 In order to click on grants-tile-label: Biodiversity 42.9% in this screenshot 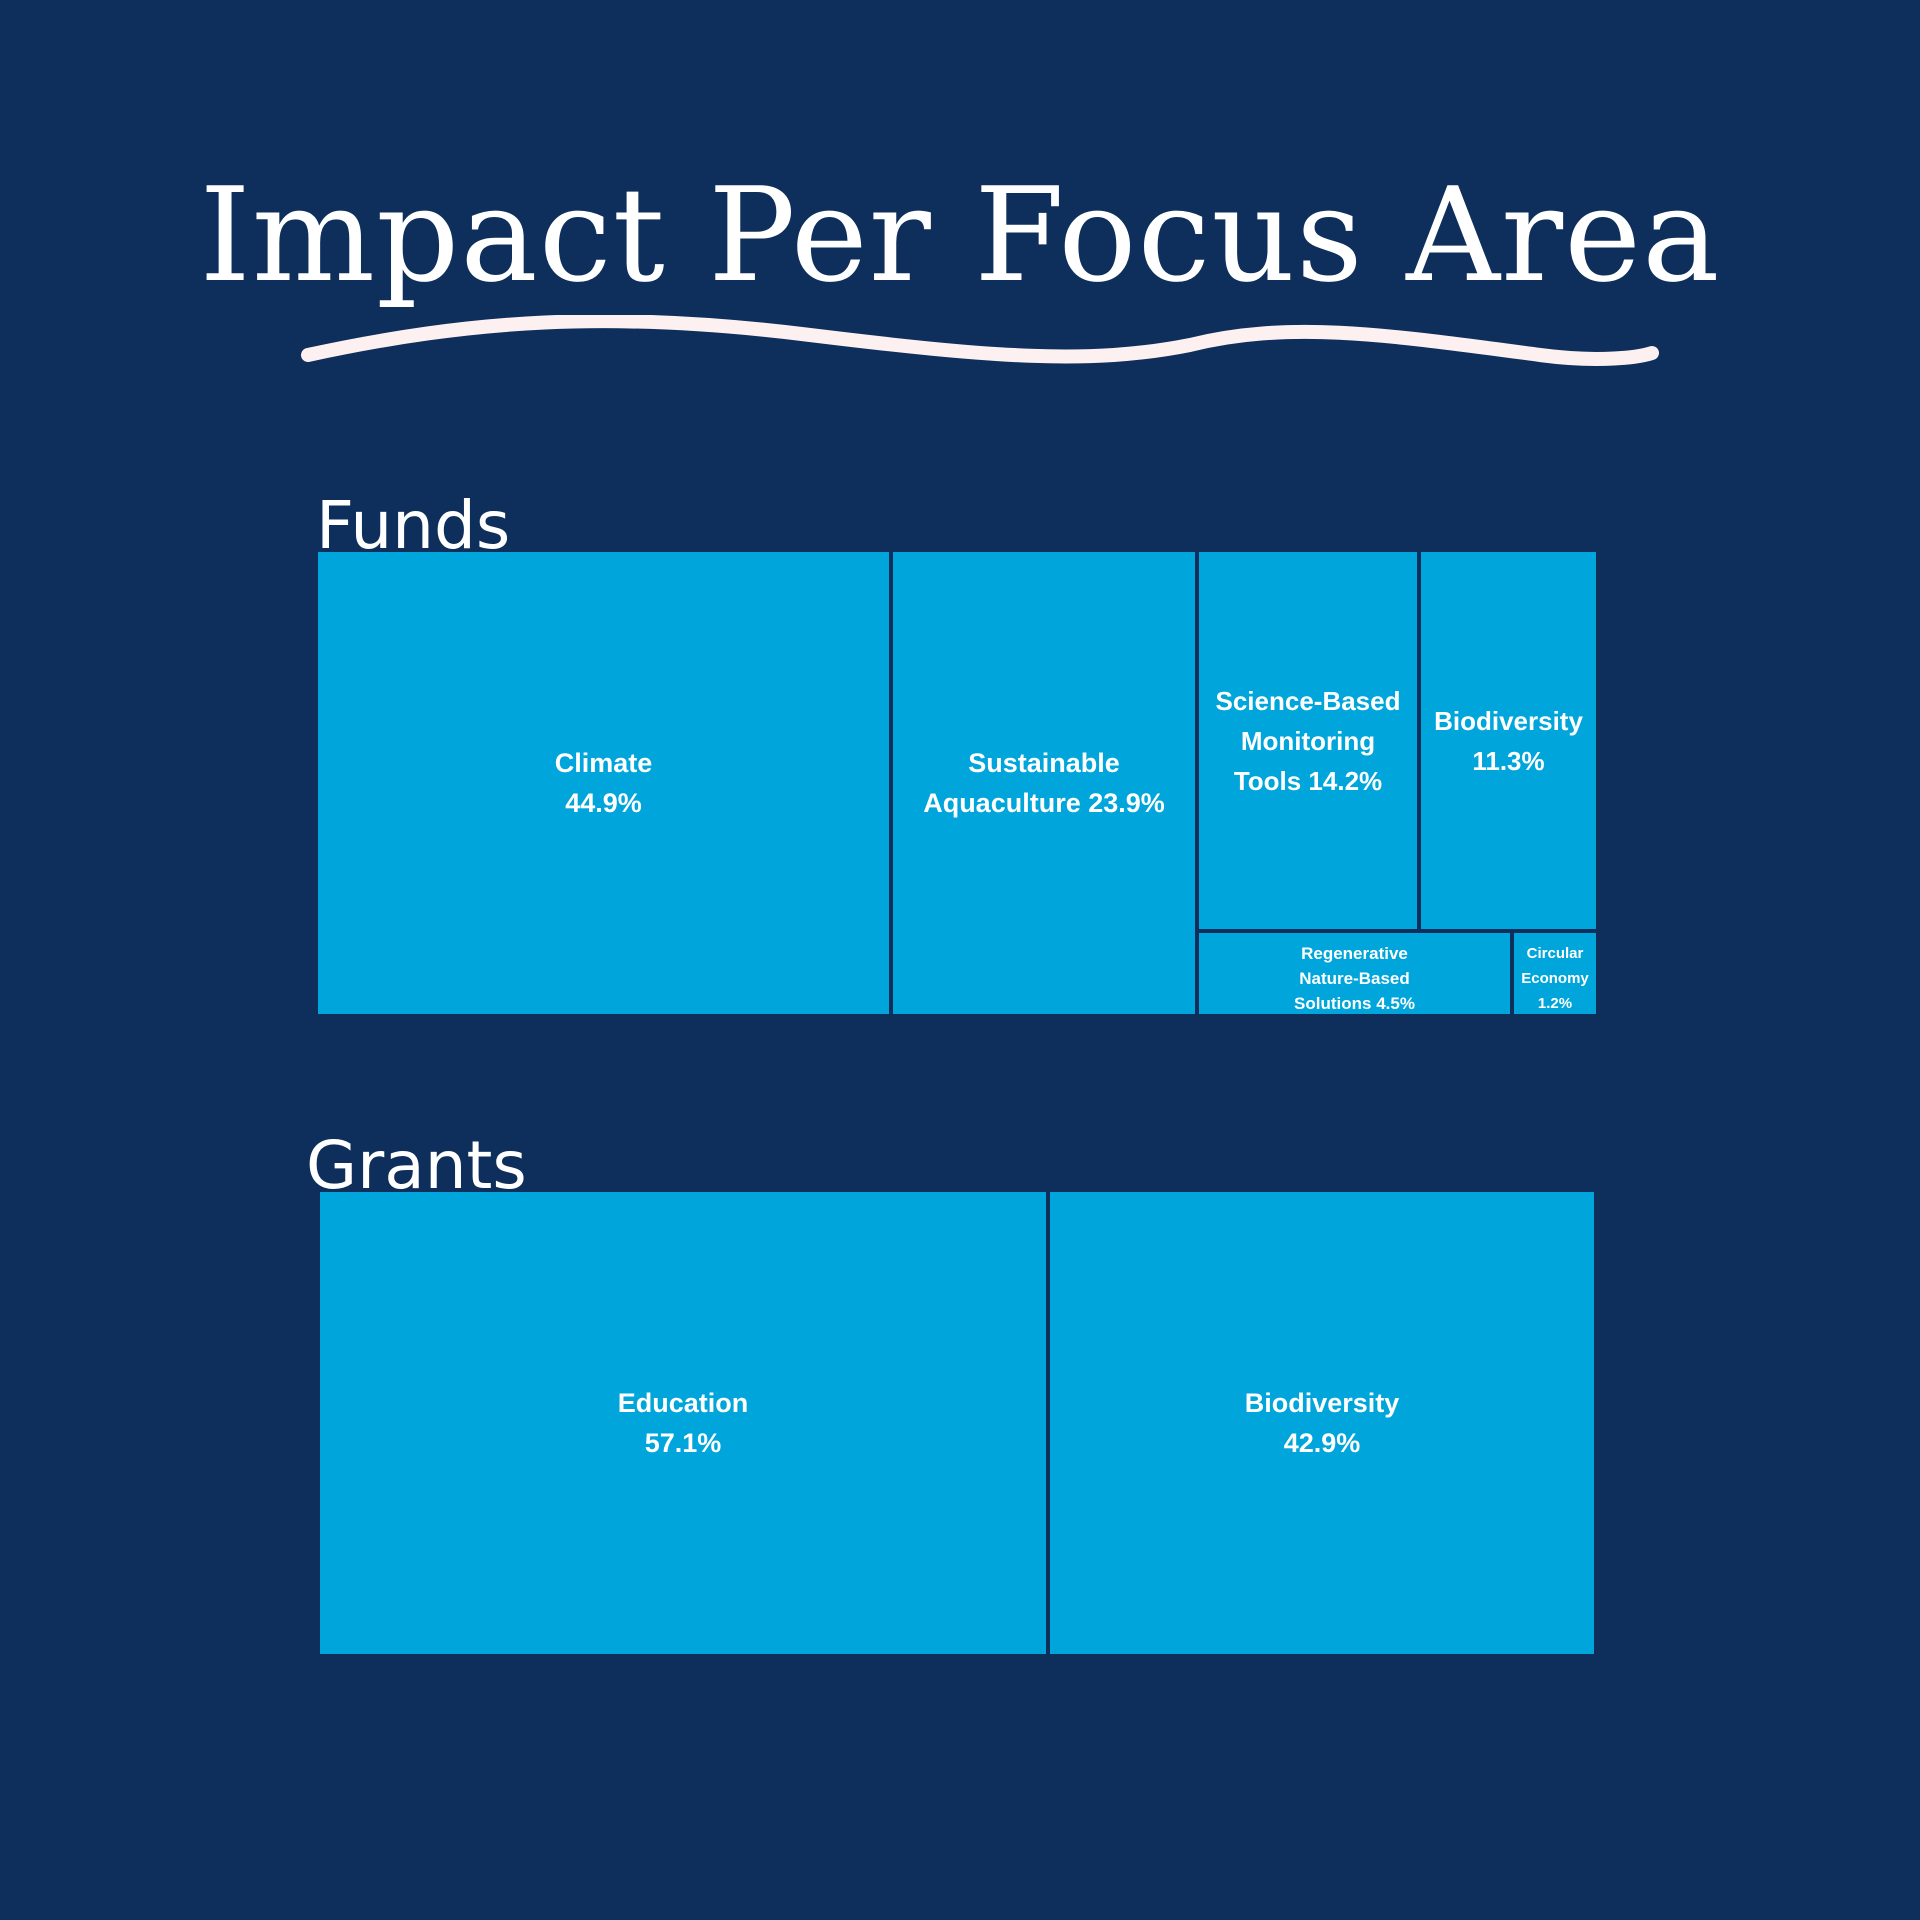, I will do `click(1322, 1423)`.